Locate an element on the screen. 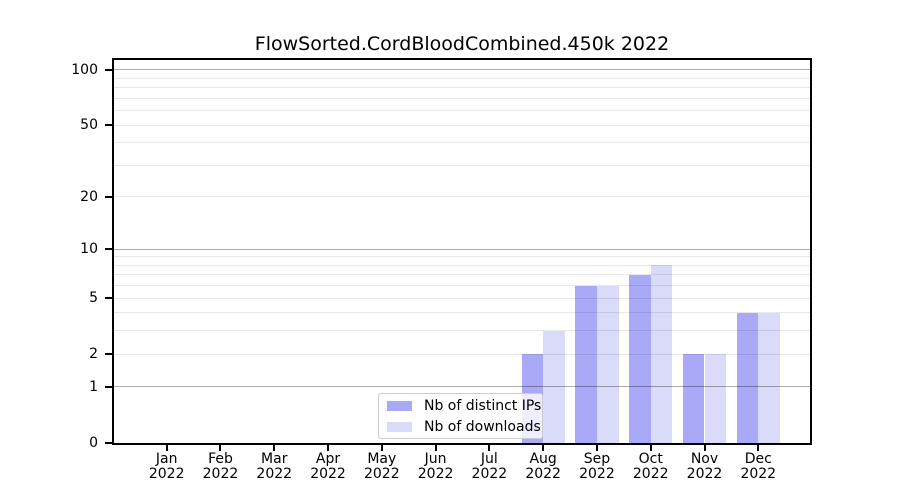 This screenshot has height=500, width=900. x-tick-label: May 2022 is located at coordinates (382, 467).